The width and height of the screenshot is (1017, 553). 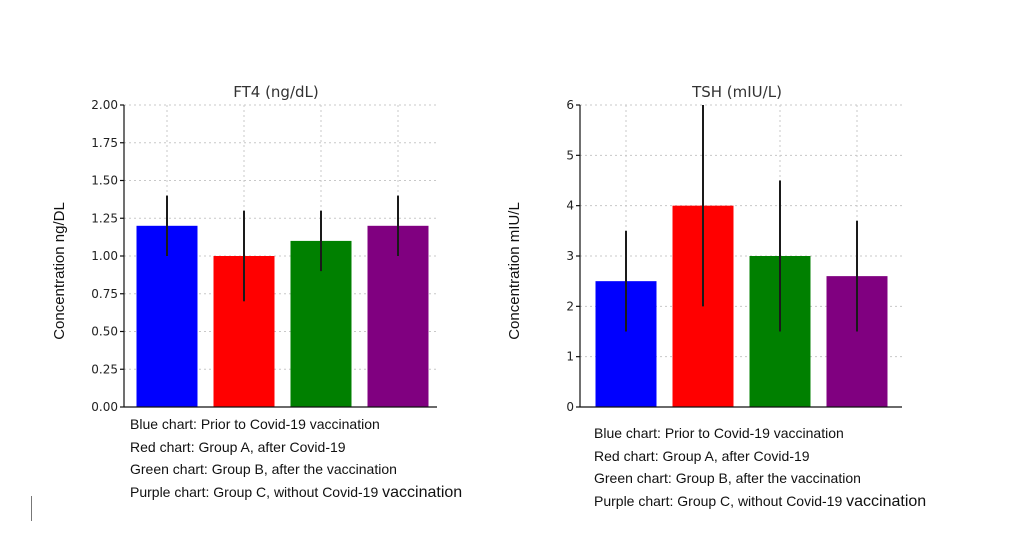 I want to click on tsh-legend-line-2: Red chart: Group A, after Covid-19, so click(x=760, y=456).